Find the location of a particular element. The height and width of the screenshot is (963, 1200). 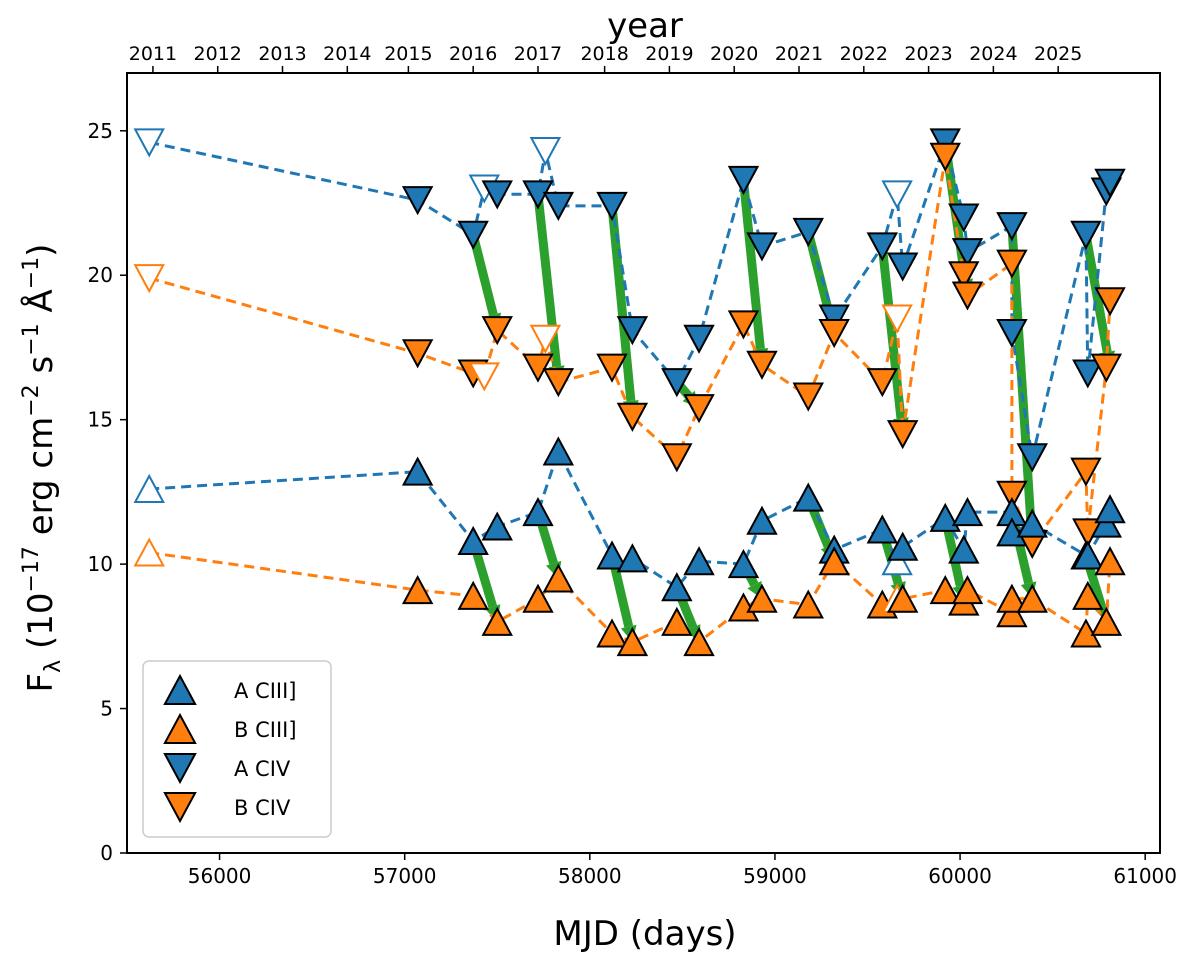

y-tick-label: 10 is located at coordinates (100, 564).